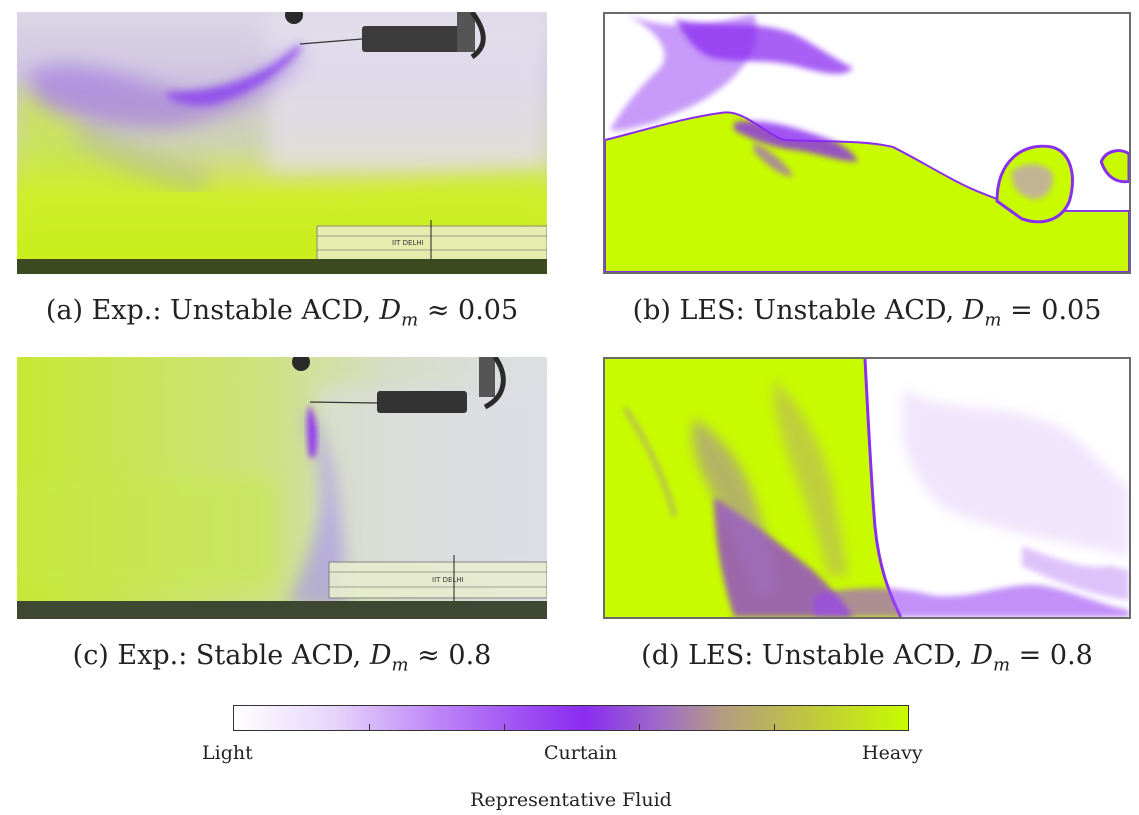  What do you see at coordinates (390, 310) in the screenshot?
I see `caption-a-var: D` at bounding box center [390, 310].